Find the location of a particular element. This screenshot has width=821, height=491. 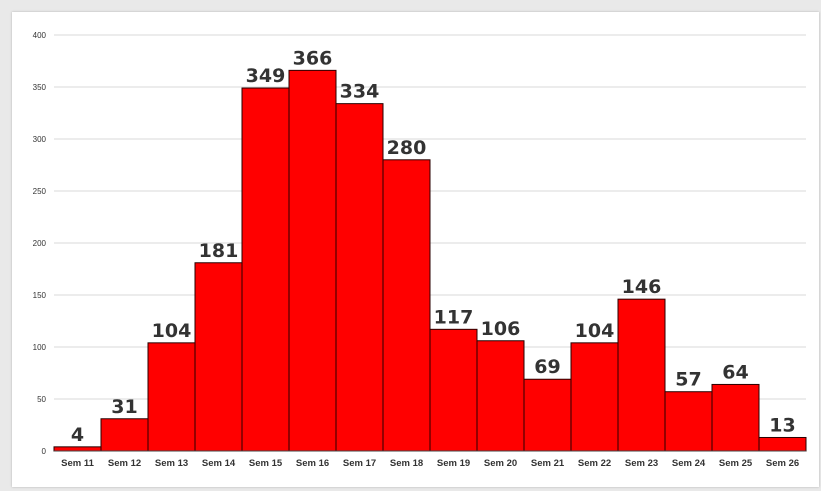

data-label: 366 is located at coordinates (313, 58).